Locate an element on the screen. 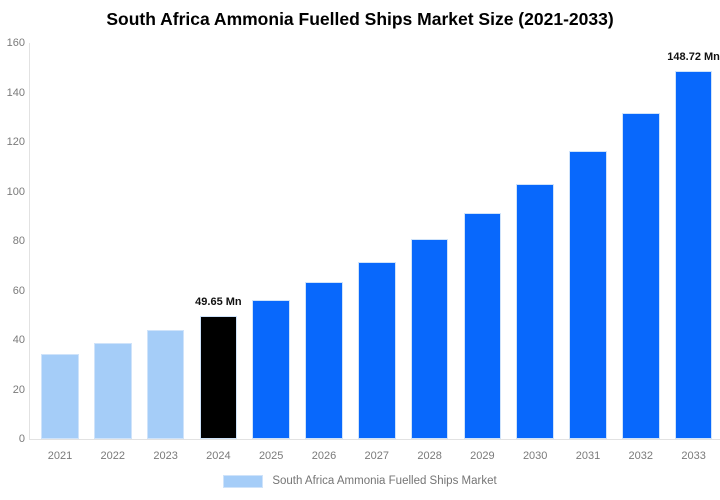 This screenshot has width=720, height=500. x-tick-label-2029: 2029 is located at coordinates (482, 456).